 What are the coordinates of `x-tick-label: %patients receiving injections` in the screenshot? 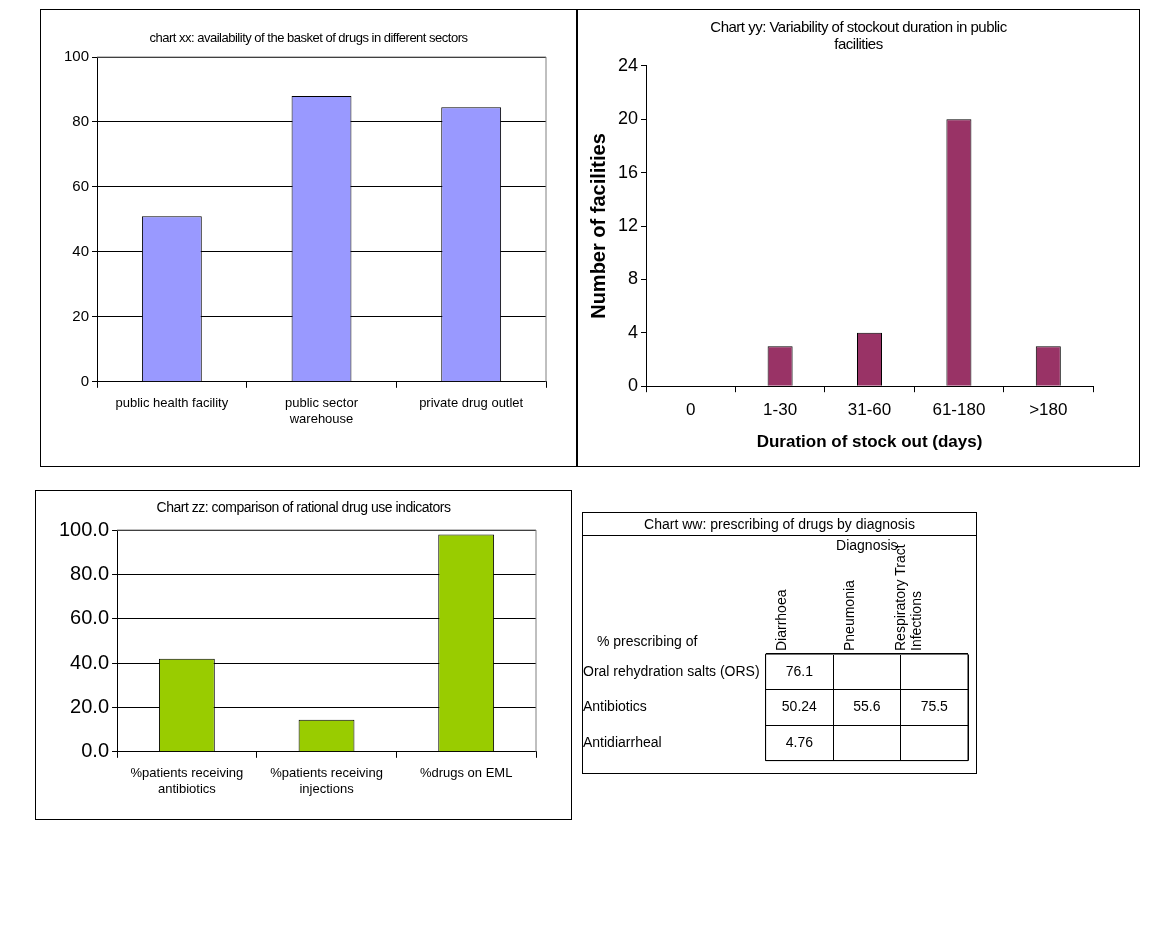 It's located at (326, 780).